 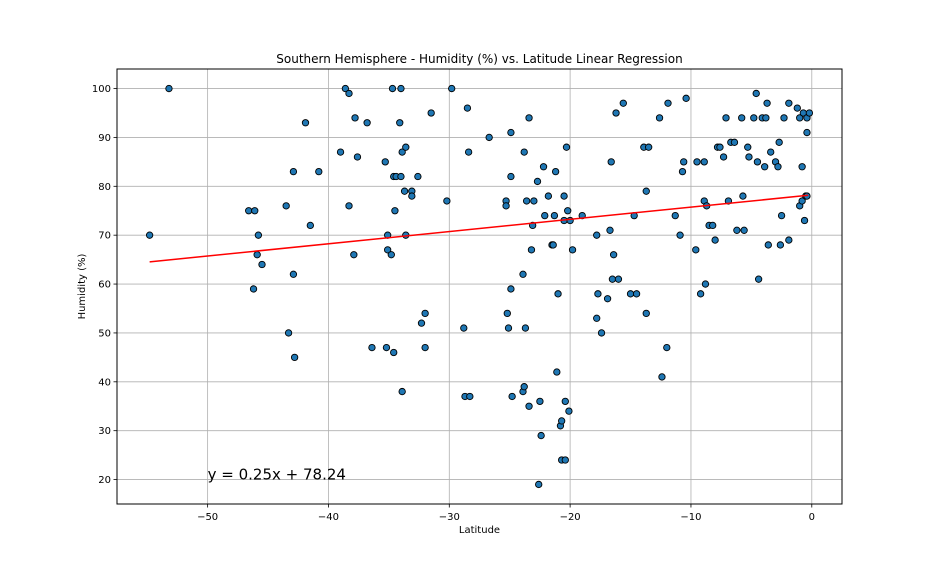 I want to click on y-axis-label: Humidity (%), so click(x=82, y=286).